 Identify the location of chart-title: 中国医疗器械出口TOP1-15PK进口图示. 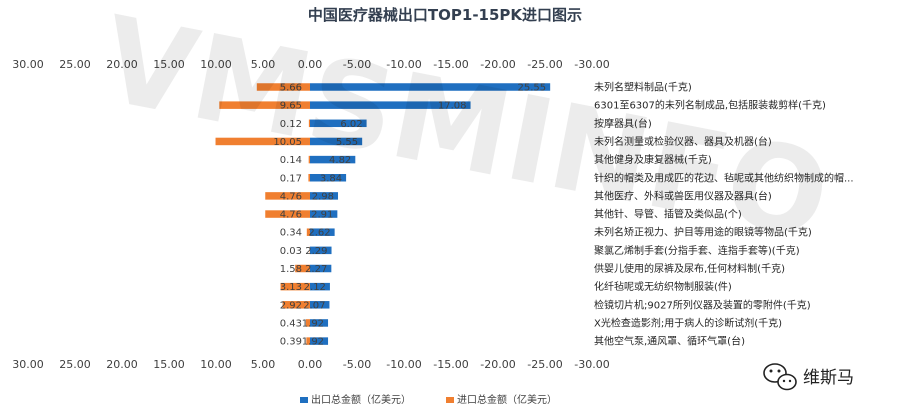
(445, 15).